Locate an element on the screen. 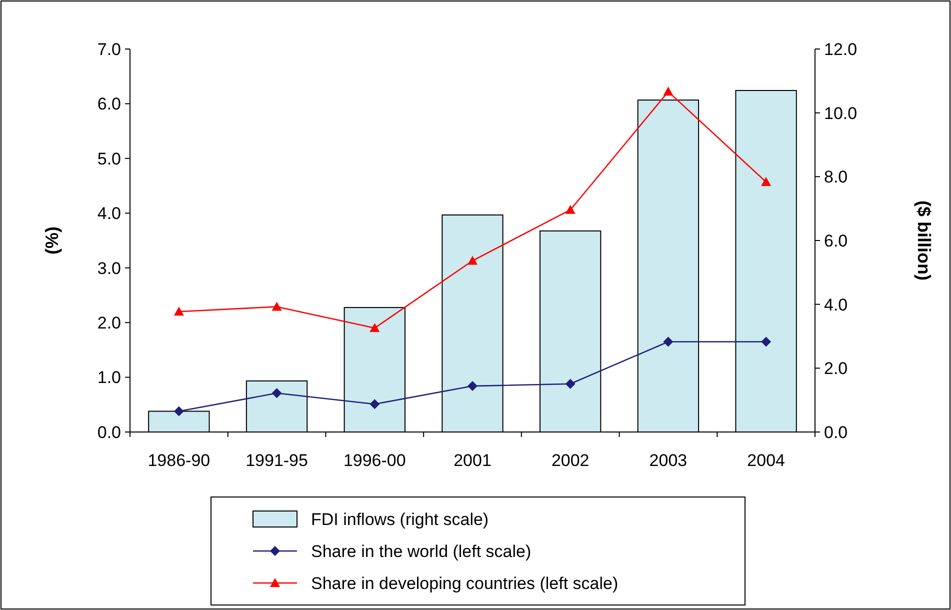  y-tick-label: 2.0 is located at coordinates (109, 323).